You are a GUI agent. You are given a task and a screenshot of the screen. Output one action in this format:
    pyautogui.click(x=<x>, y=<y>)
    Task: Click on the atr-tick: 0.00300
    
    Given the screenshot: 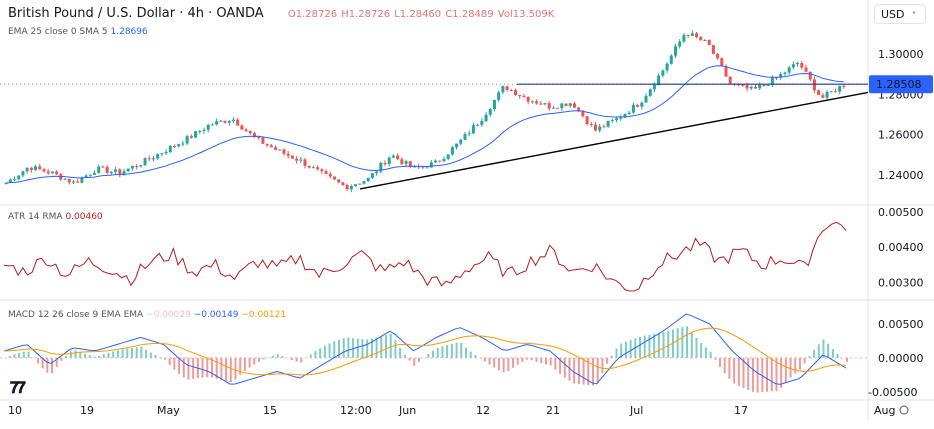 What is the action you would take?
    pyautogui.click(x=901, y=282)
    